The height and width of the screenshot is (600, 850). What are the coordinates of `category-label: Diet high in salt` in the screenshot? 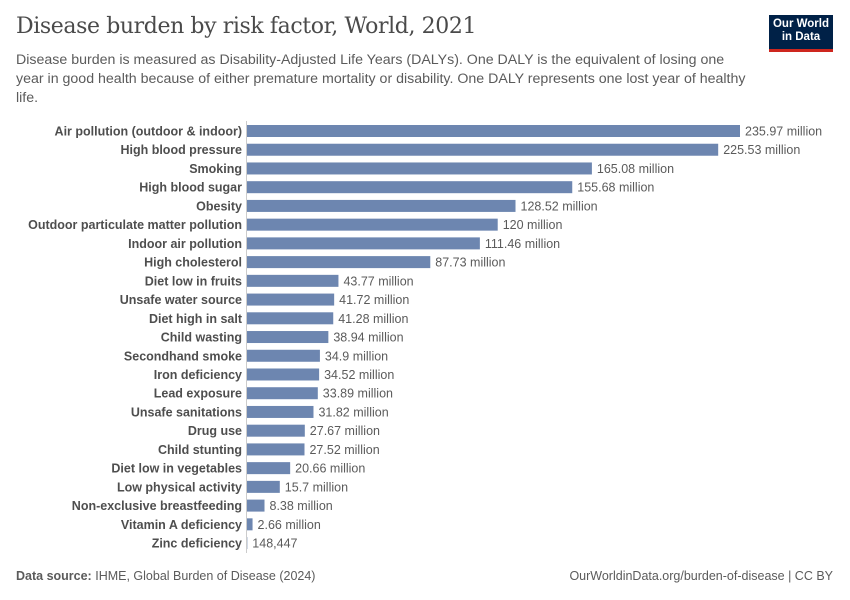 It's located at (196, 319).